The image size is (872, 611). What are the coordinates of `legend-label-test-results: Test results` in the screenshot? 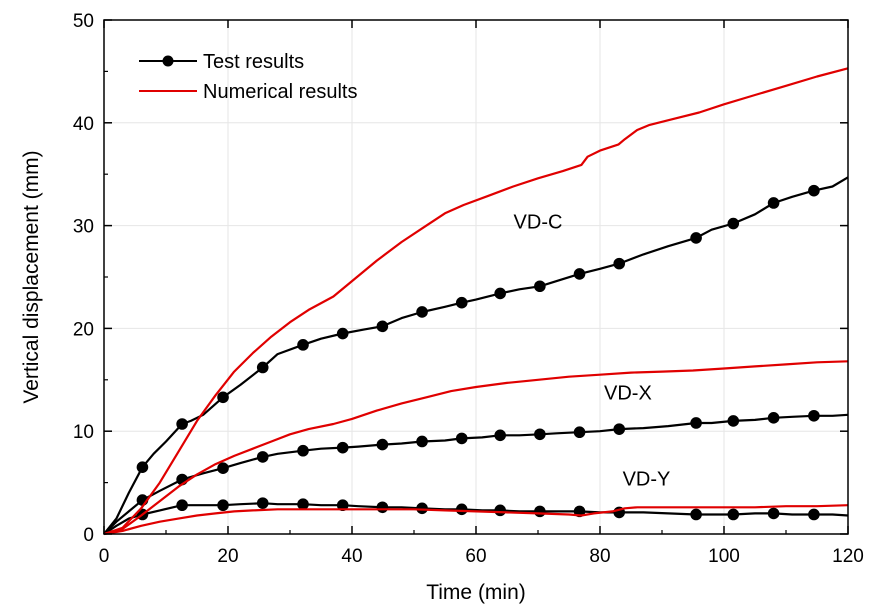 It's located at (253, 62).